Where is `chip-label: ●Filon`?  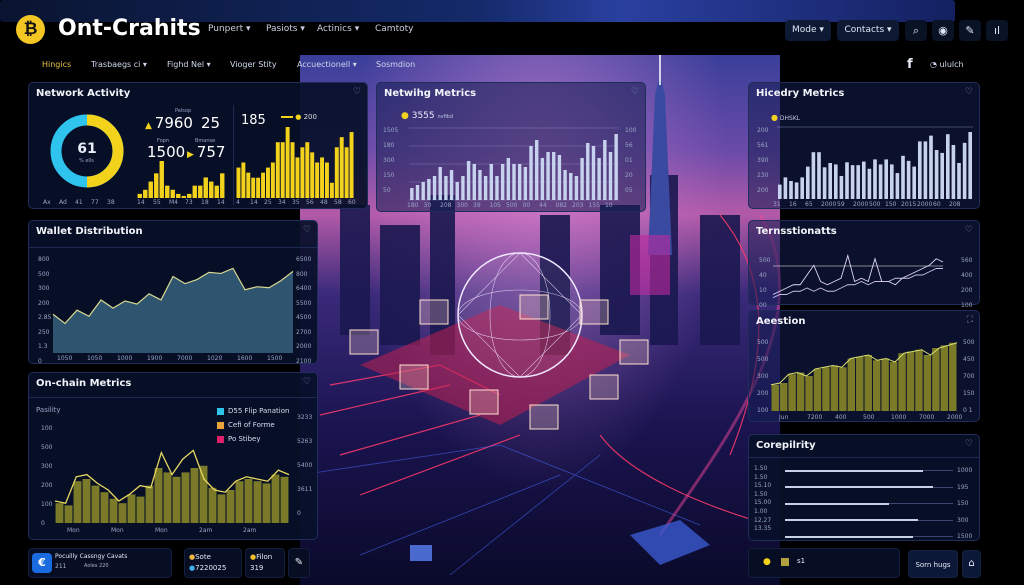
chip-label: ●Filon is located at coordinates (261, 557).